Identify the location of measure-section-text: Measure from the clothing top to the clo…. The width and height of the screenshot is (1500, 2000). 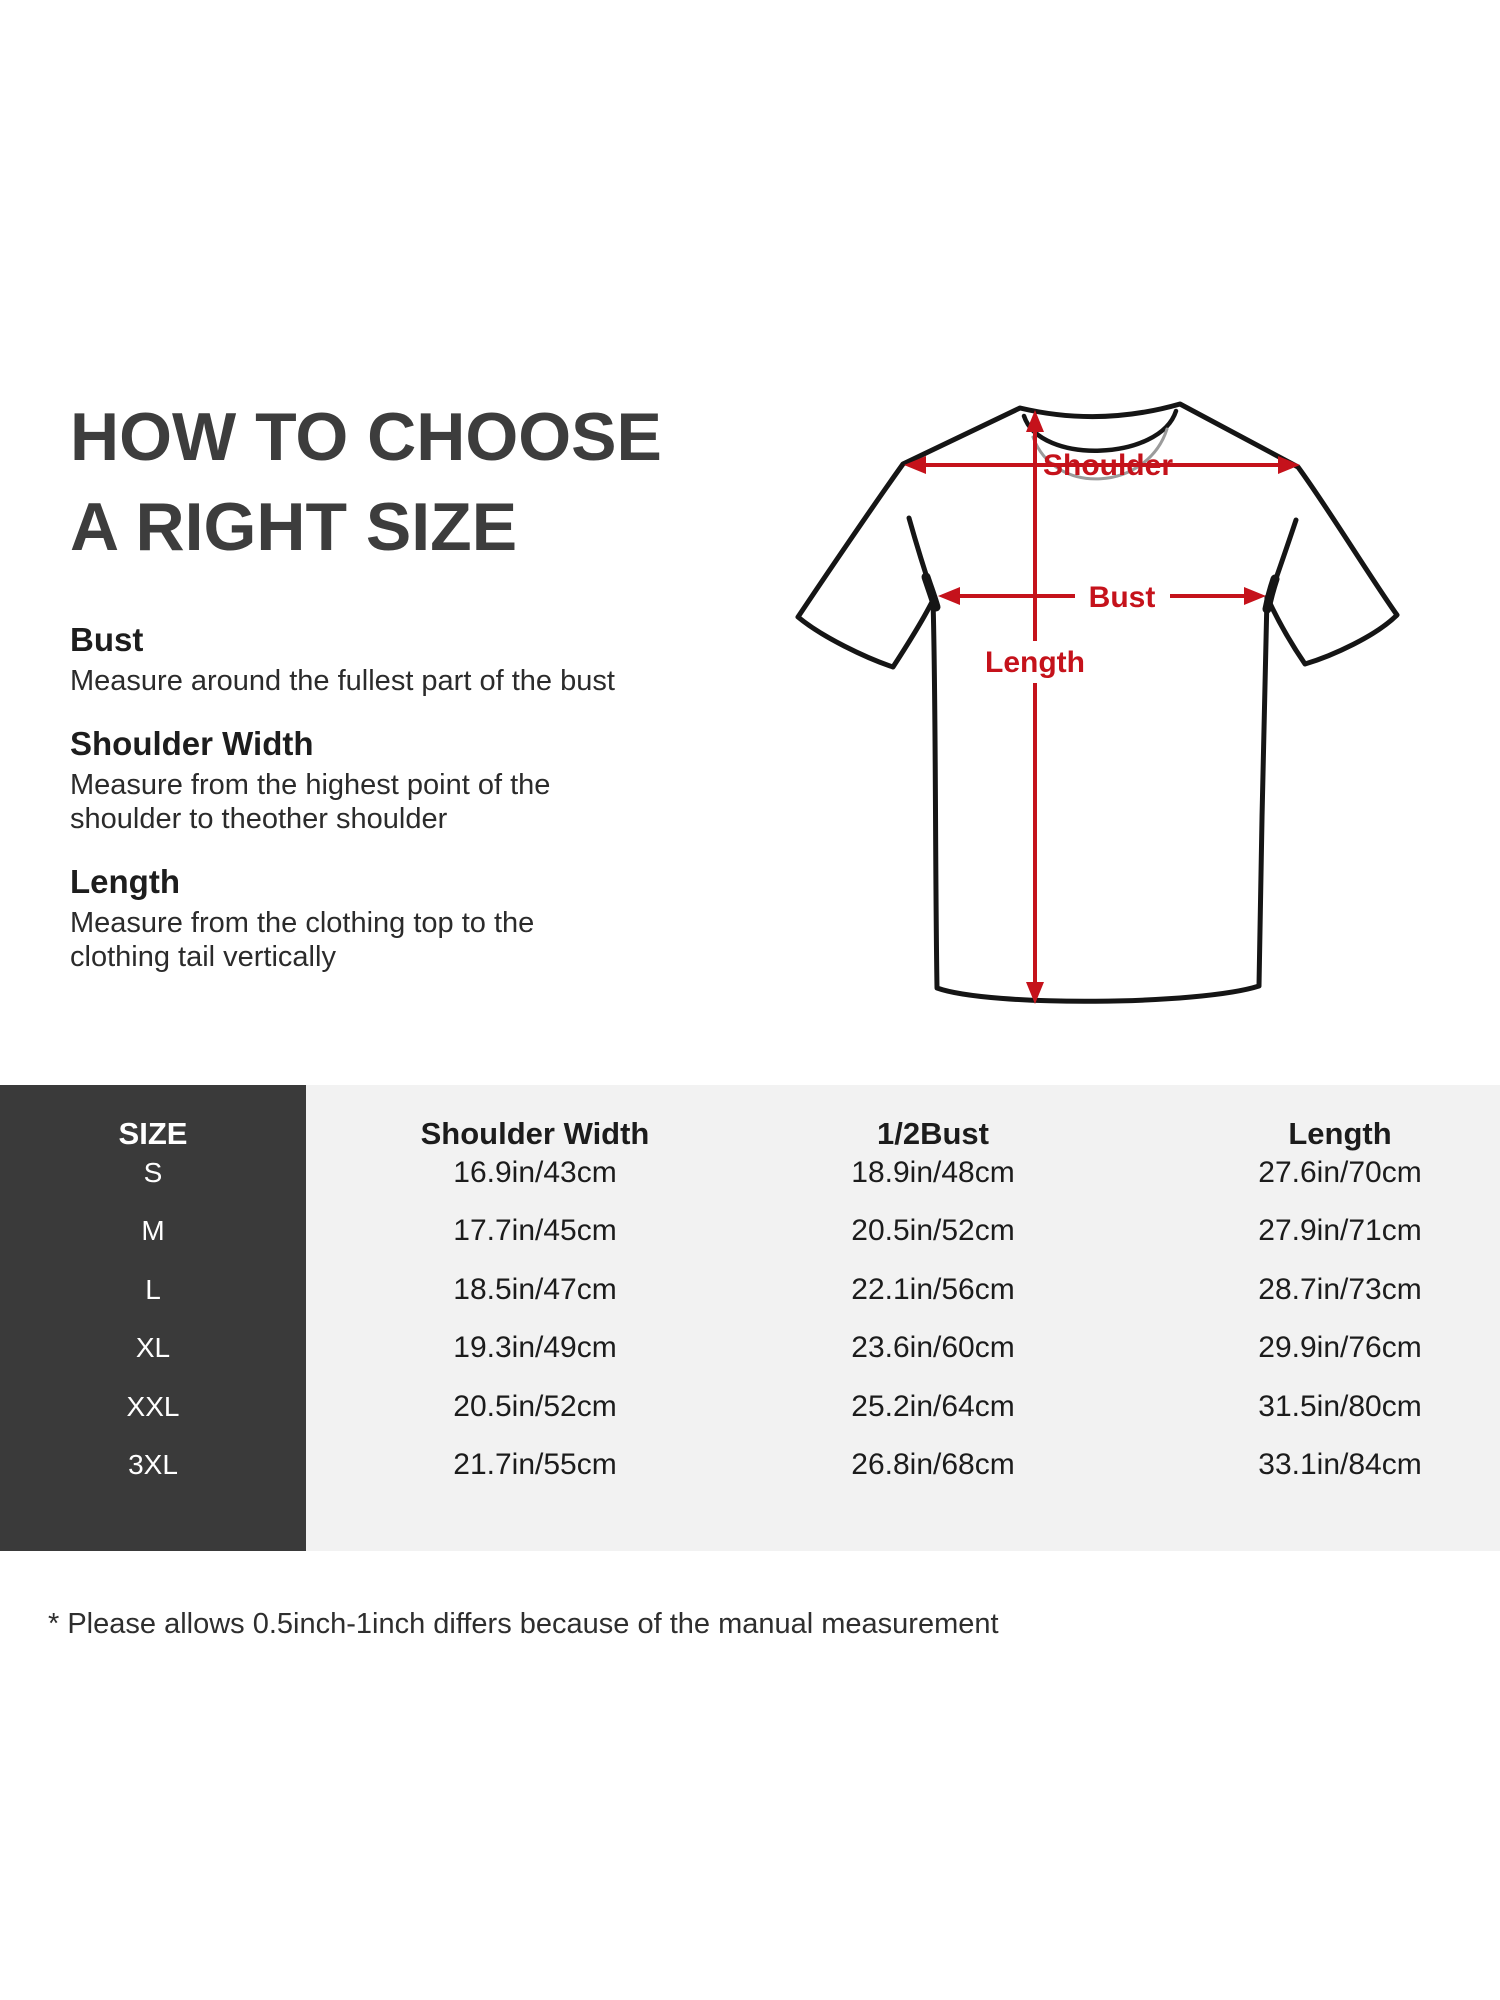
(302, 940).